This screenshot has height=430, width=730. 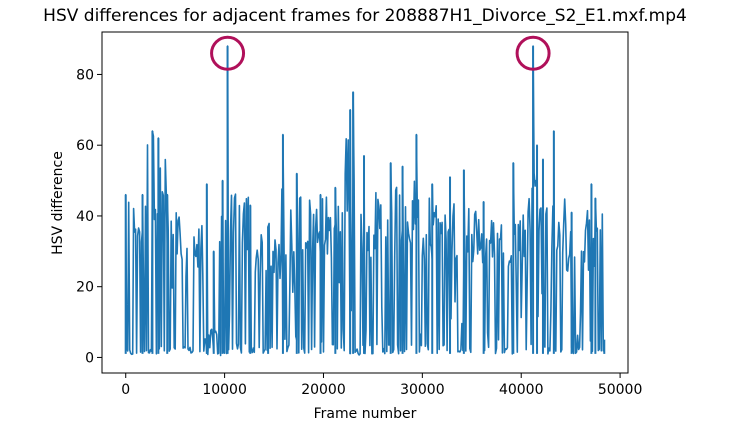 What do you see at coordinates (224, 390) in the screenshot?
I see `x-tick-label-1: 10000` at bounding box center [224, 390].